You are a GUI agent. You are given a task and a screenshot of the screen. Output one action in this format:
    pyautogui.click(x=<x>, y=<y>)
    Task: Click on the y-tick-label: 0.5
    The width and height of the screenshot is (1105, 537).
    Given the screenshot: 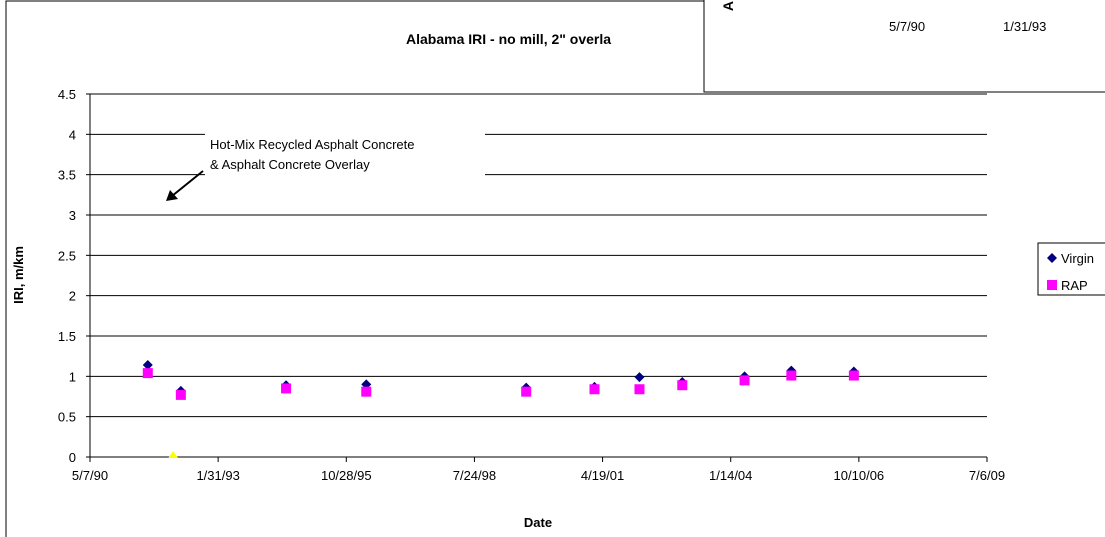 What is the action you would take?
    pyautogui.click(x=67, y=417)
    